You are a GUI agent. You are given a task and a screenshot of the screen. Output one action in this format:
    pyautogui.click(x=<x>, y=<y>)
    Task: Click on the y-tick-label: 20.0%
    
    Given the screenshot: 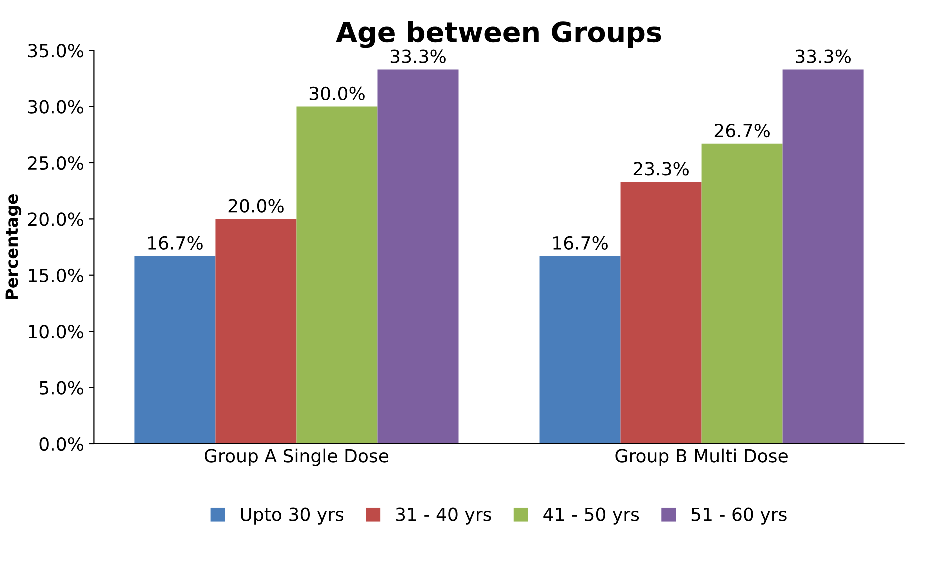 What is the action you would take?
    pyautogui.click(x=56, y=219)
    